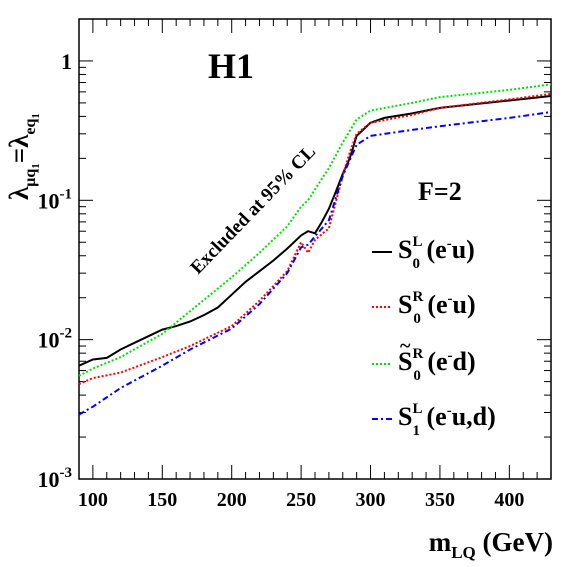 The image size is (567, 567). Describe the element at coordinates (55, 339) in the screenshot. I see `y-tick-label: 10⁻²` at that location.